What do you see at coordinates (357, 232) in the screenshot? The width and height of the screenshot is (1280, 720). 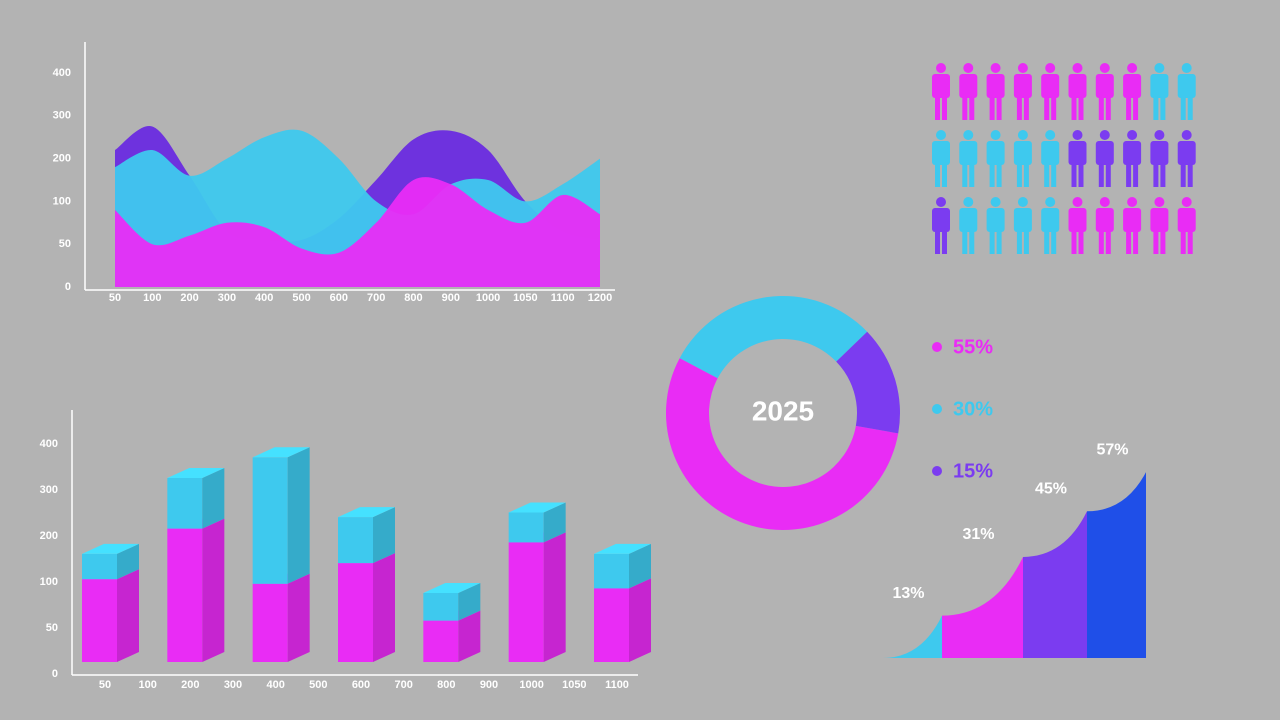 I see `area` at bounding box center [357, 232].